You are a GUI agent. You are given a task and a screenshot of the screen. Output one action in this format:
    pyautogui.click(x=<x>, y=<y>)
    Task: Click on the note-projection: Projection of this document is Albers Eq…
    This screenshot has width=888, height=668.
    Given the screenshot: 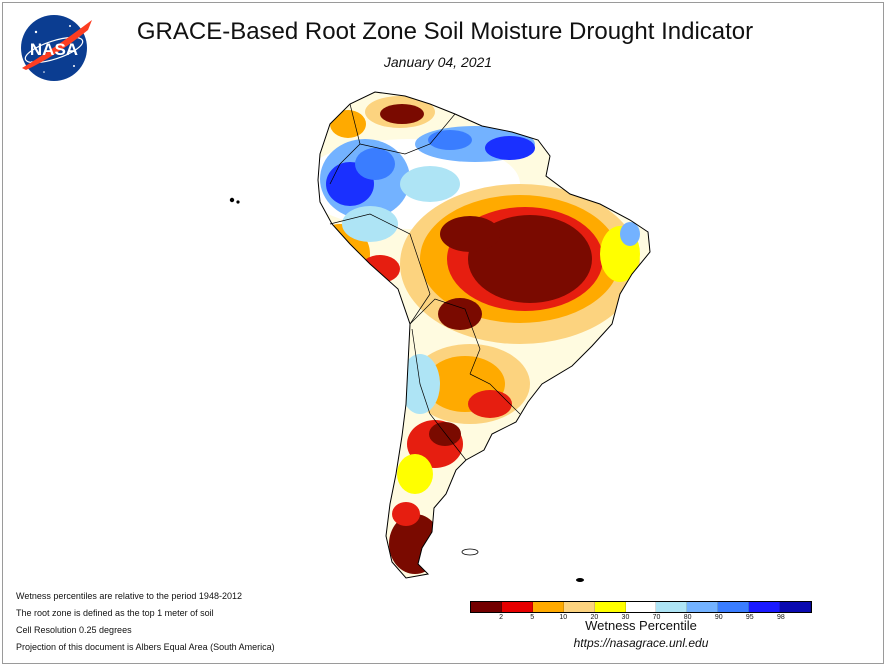 What is the action you would take?
    pyautogui.click(x=145, y=647)
    